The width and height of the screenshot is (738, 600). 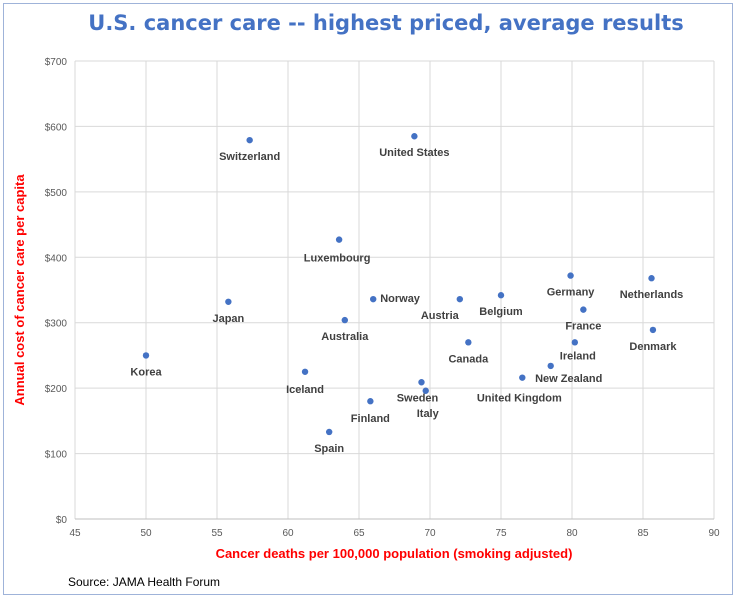 What do you see at coordinates (428, 414) in the screenshot?
I see `point-label: Italy` at bounding box center [428, 414].